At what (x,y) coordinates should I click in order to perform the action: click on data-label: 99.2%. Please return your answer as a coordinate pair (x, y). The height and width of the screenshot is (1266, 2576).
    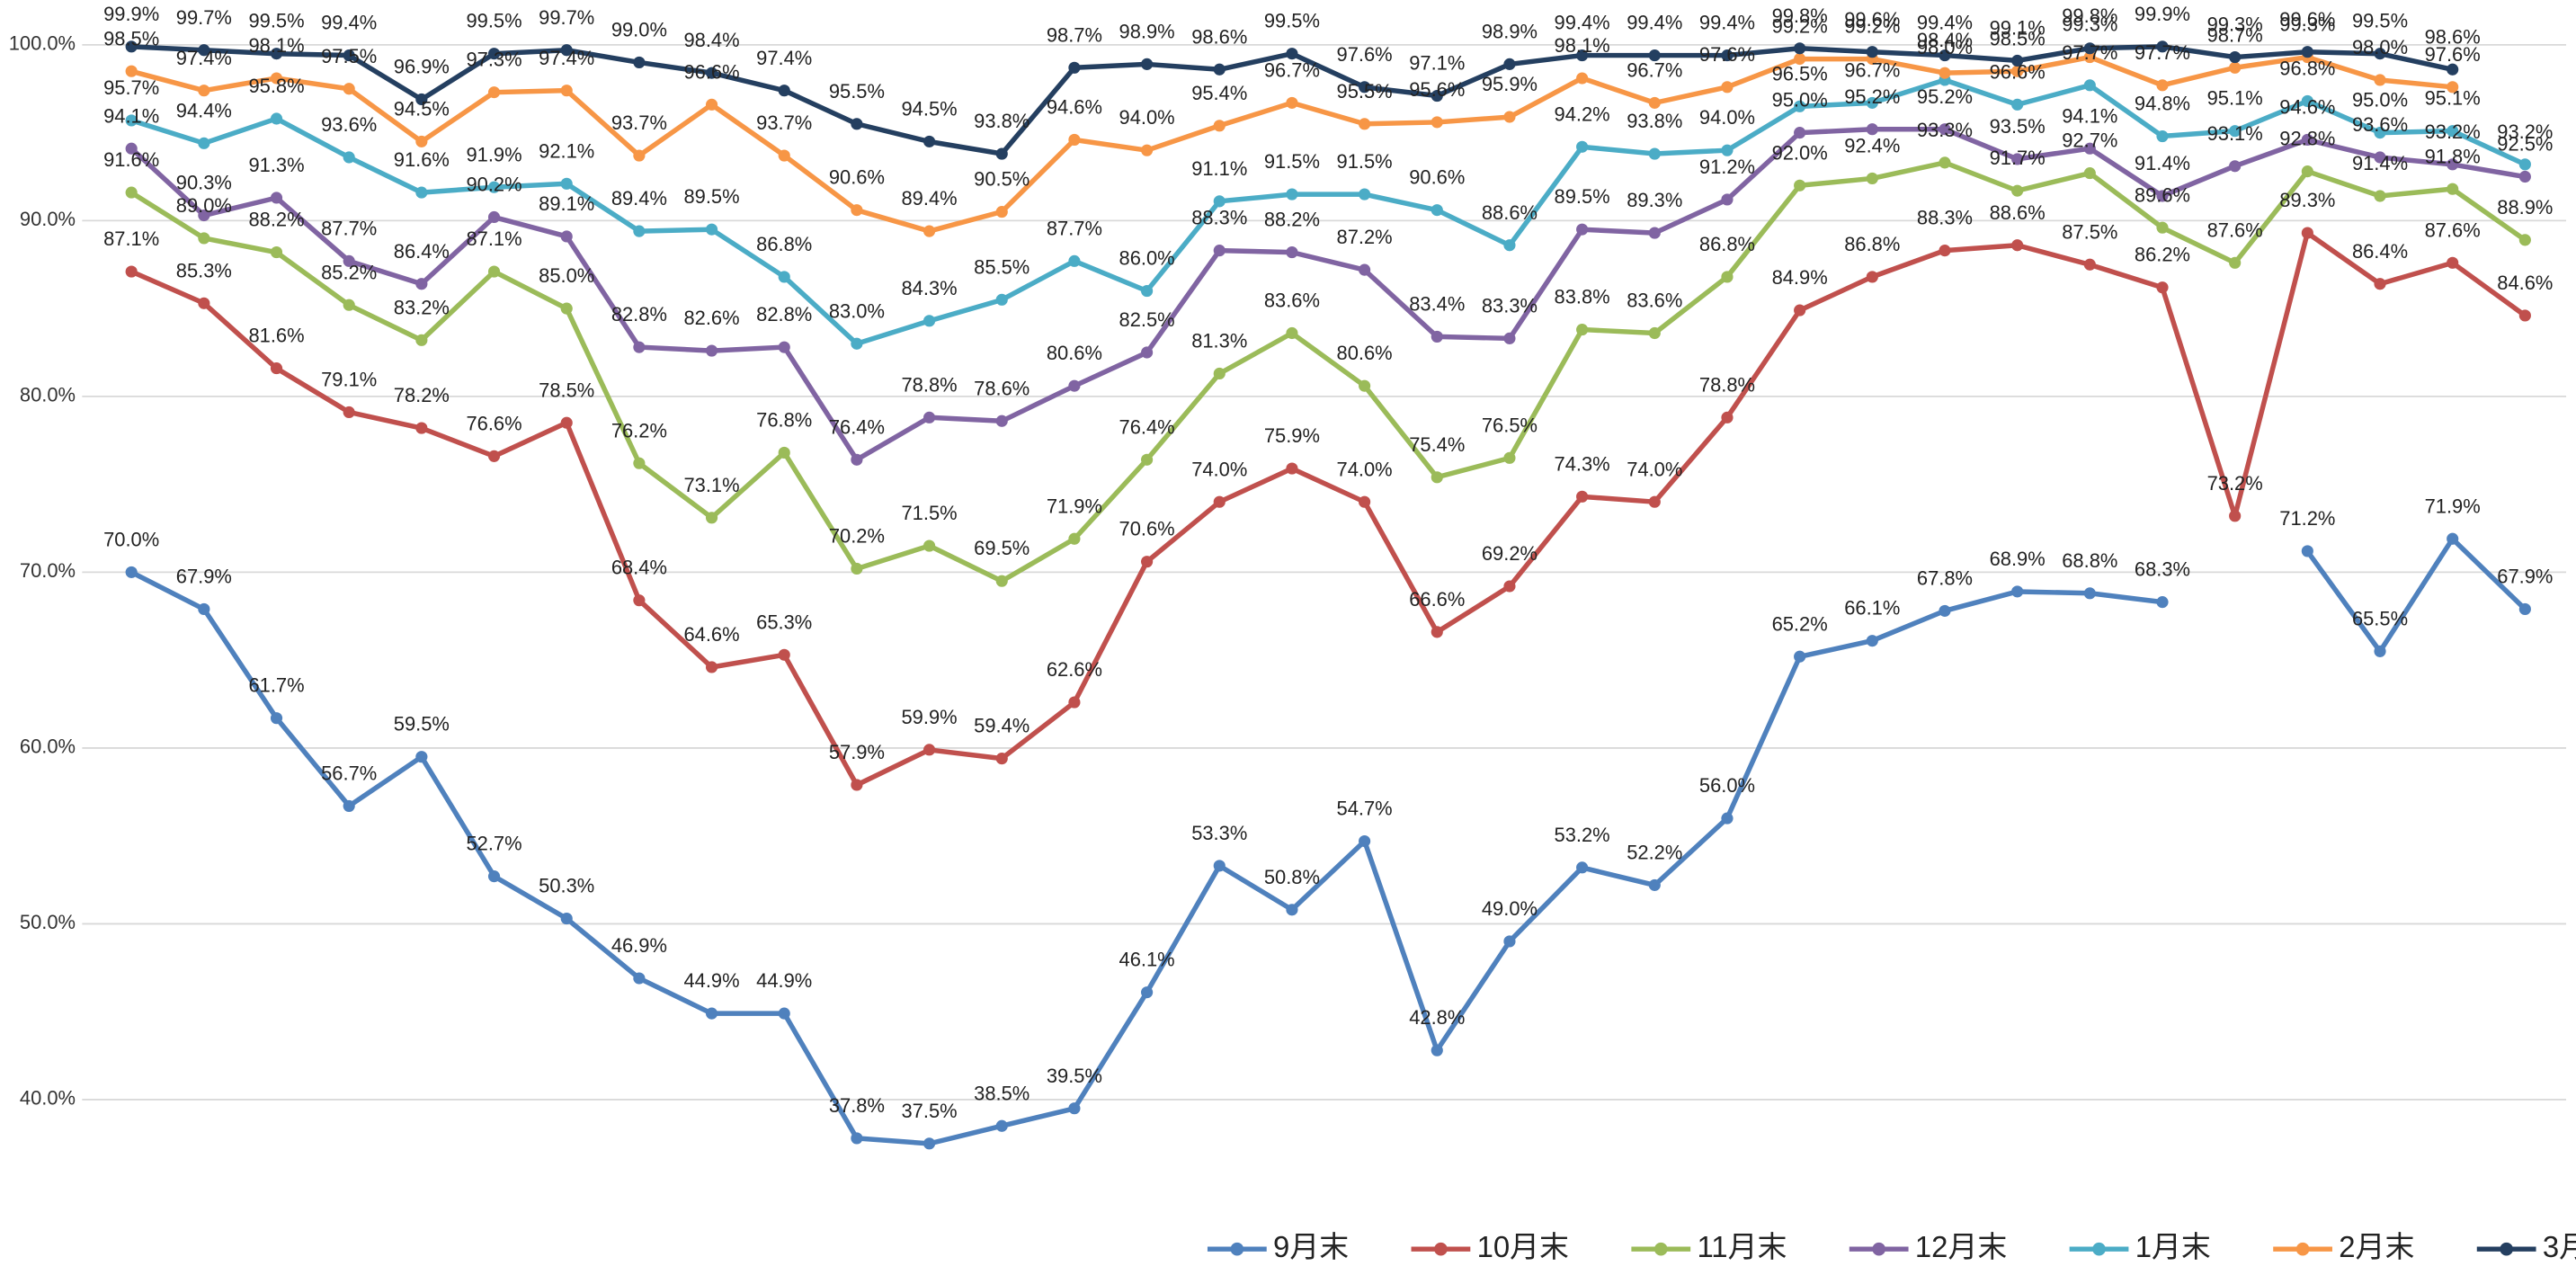
    Looking at the image, I should click on (1872, 26).